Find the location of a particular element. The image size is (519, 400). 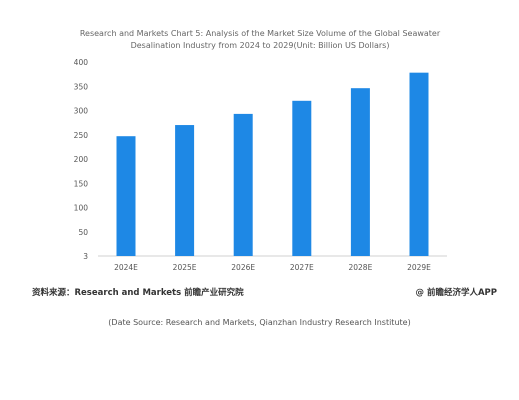

bar-2027E is located at coordinates (302, 178).